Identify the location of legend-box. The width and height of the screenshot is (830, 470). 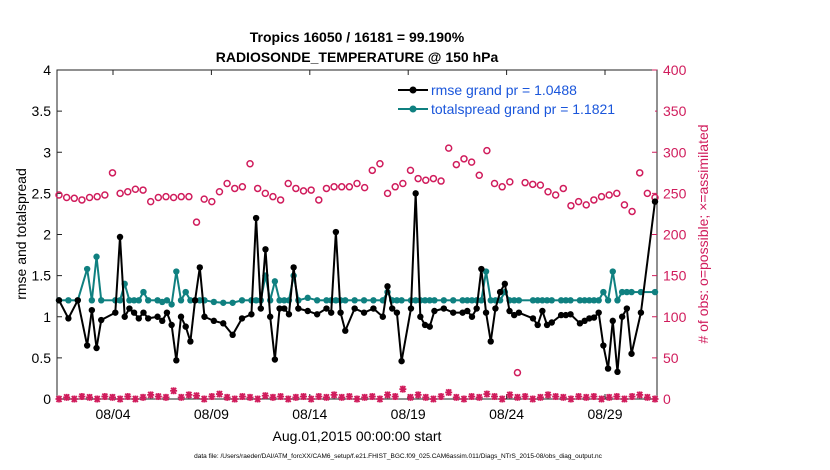
(524, 99).